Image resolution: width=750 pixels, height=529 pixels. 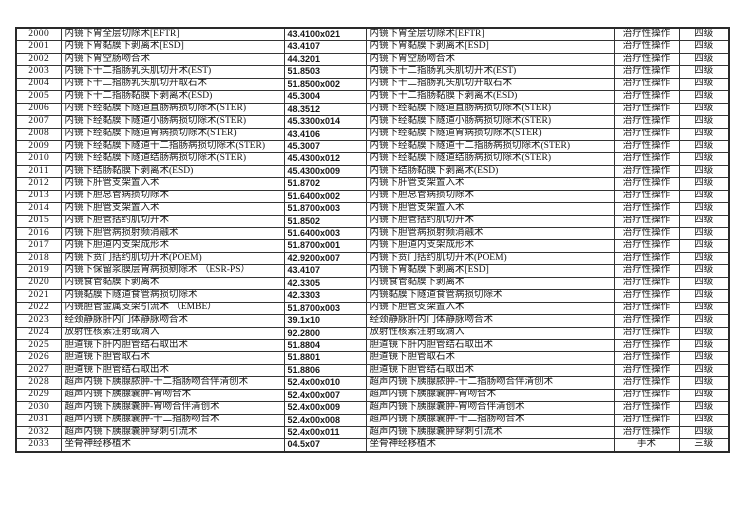 I want to click on procedure-name-cell: 超声内镜下胰腺脓肿-十二指肠吻合伴清创术, so click(x=172, y=383).